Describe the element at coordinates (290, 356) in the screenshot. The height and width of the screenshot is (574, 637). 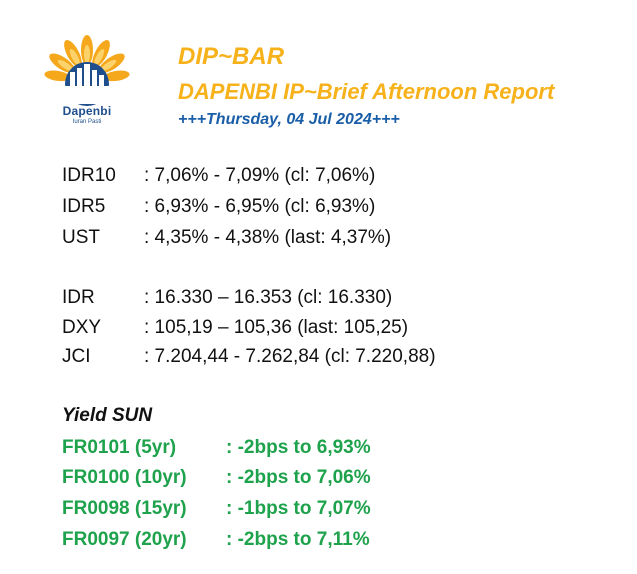
I see `market-value: : 7.204,44 - 7.262,84 (cl: 7.220,88)` at that location.